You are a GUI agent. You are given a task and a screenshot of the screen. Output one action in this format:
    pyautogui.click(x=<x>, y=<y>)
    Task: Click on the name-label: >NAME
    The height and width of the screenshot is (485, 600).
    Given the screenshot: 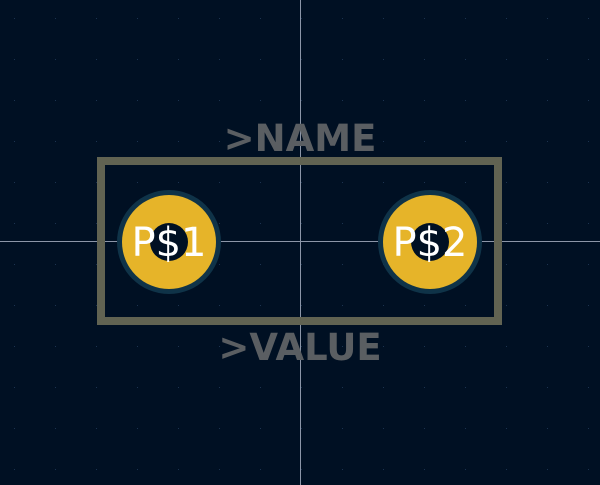 What is the action you would take?
    pyautogui.click(x=300, y=138)
    